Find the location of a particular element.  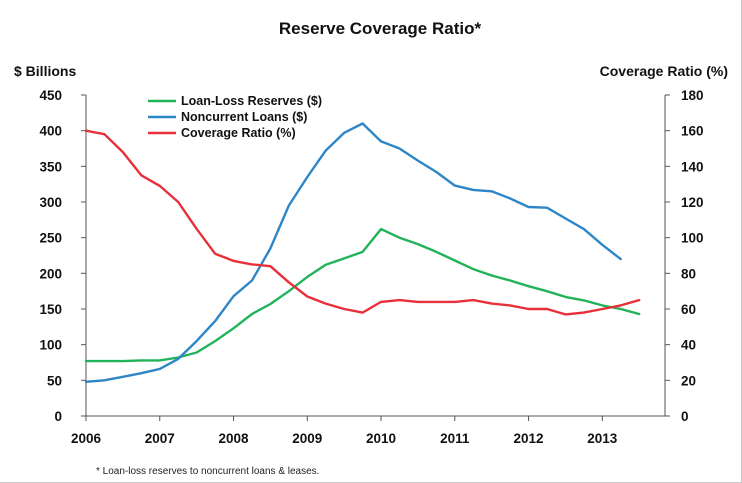

y-left-tick-label: 0 is located at coordinates (58, 416).